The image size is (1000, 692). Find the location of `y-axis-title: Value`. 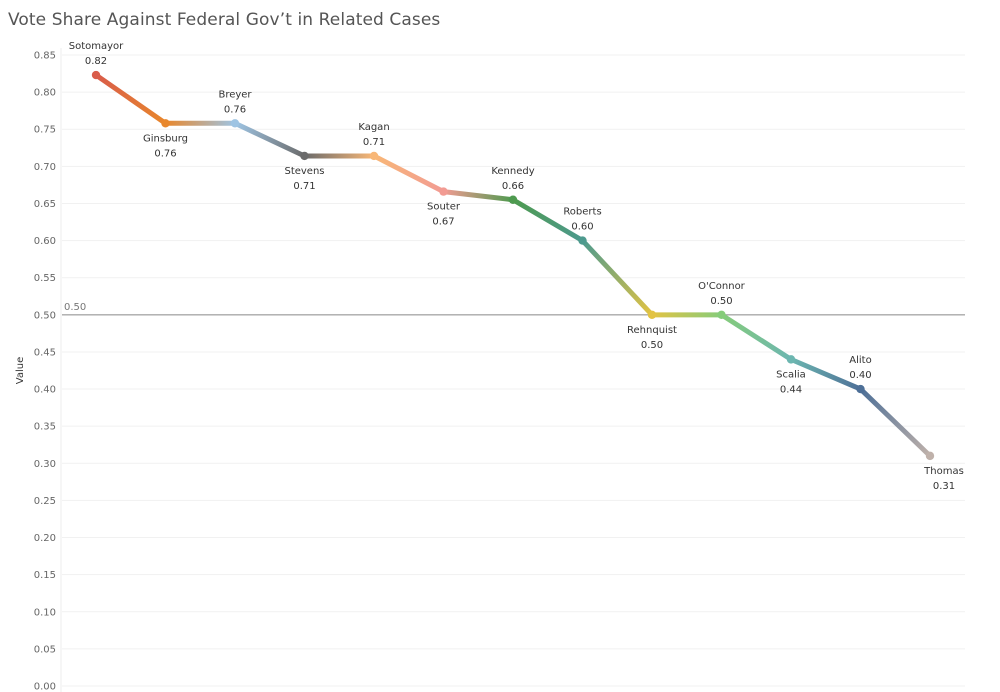

y-axis-title: Value is located at coordinates (20, 370).